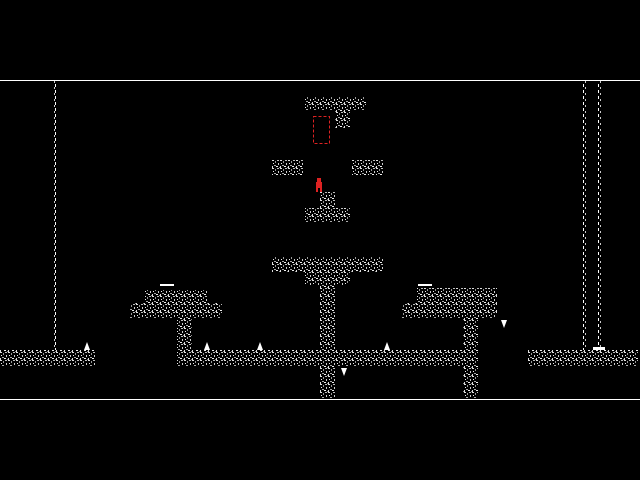  What do you see at coordinates (319, 180) in the screenshot?
I see `player-head` at bounding box center [319, 180].